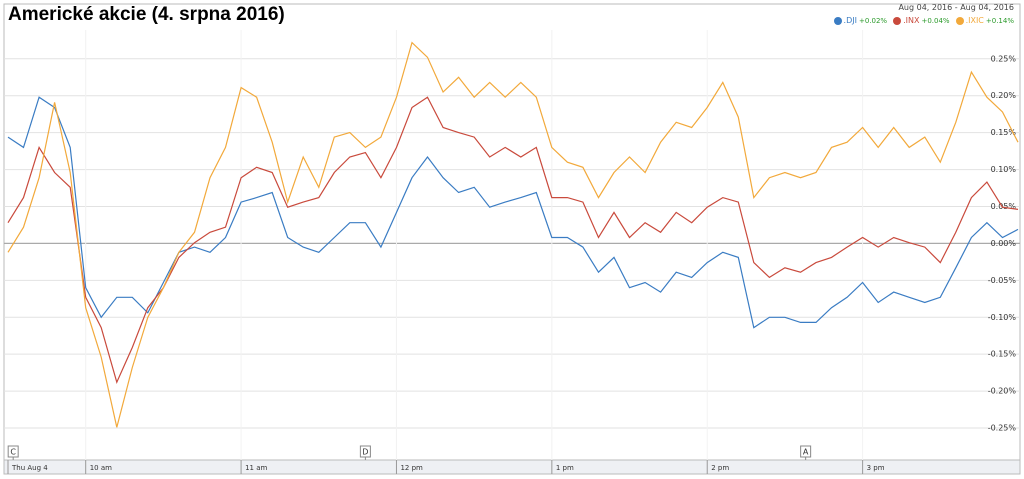  What do you see at coordinates (565, 468) in the screenshot?
I see `x-tick-label: 1 pm` at bounding box center [565, 468].